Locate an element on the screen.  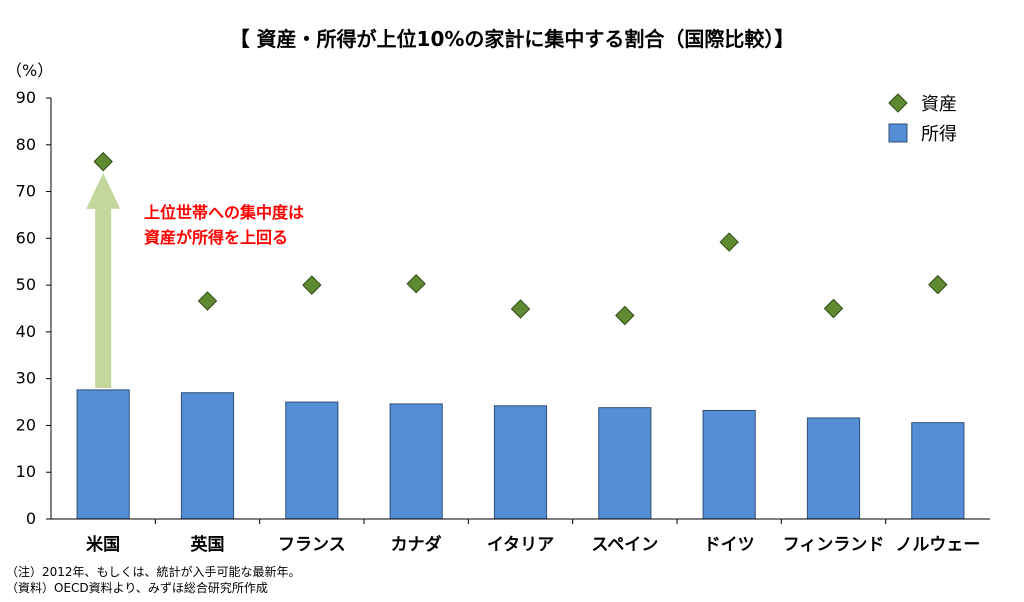
note-line-2: （資料）OECD資料より、みずほ総合研究所作成 is located at coordinates (137, 588).